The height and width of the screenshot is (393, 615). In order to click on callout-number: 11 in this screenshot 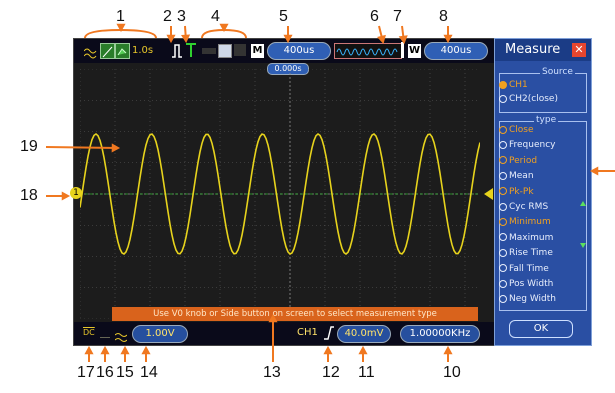, I will do `click(366, 372)`.